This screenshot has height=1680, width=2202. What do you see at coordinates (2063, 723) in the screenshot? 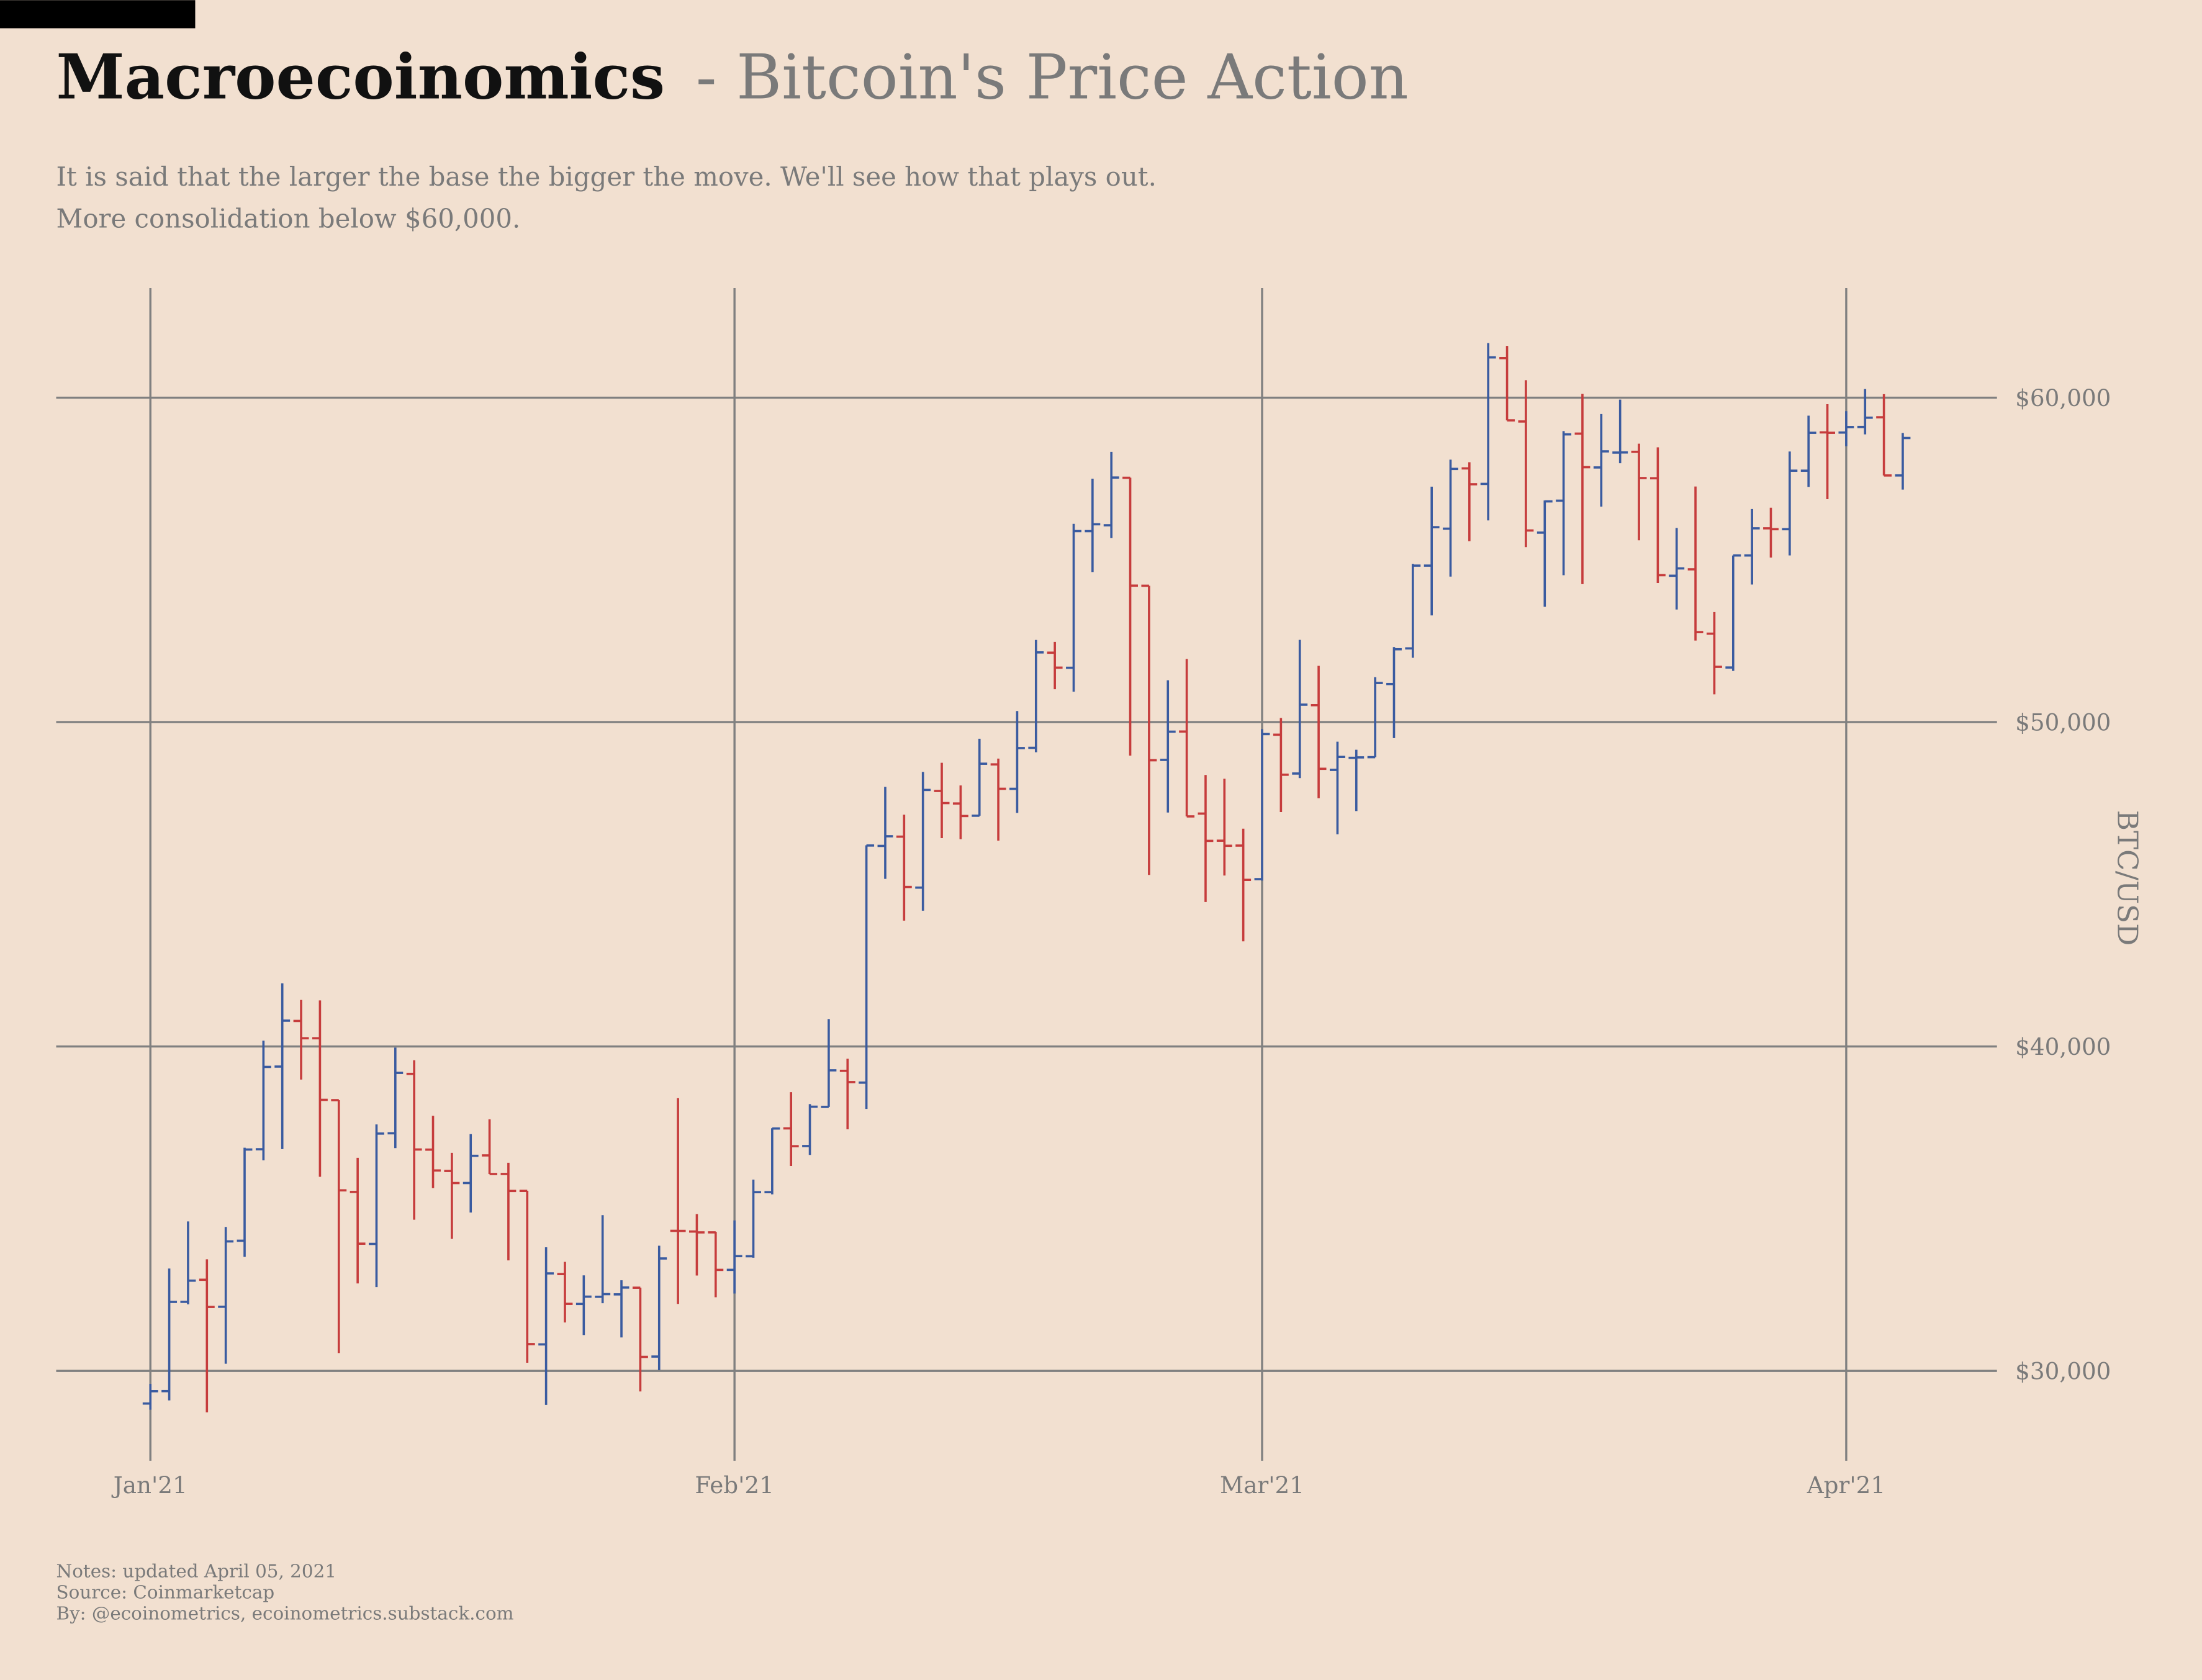
I see `y-tick-label: $50,000` at bounding box center [2063, 723].